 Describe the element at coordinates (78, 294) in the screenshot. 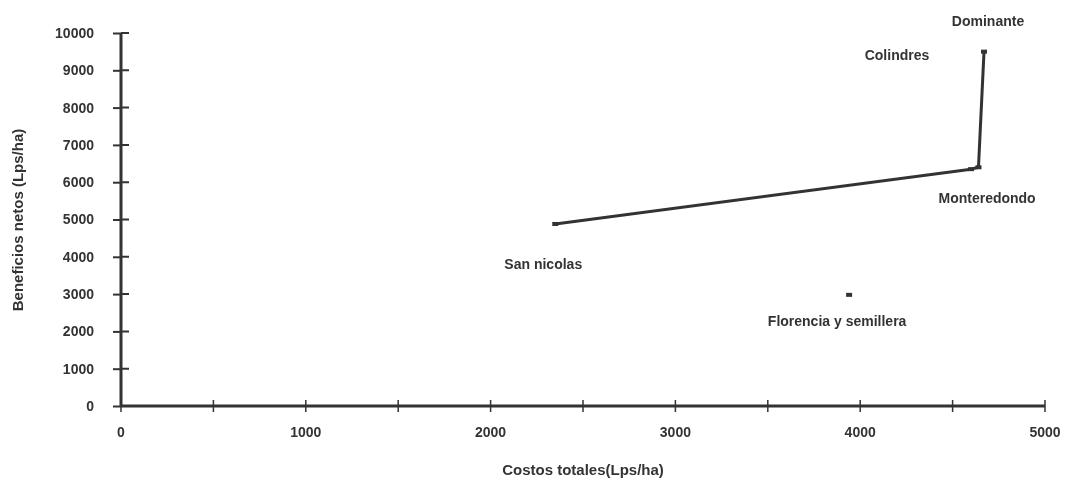

I see `y-tick-label: 3000` at that location.